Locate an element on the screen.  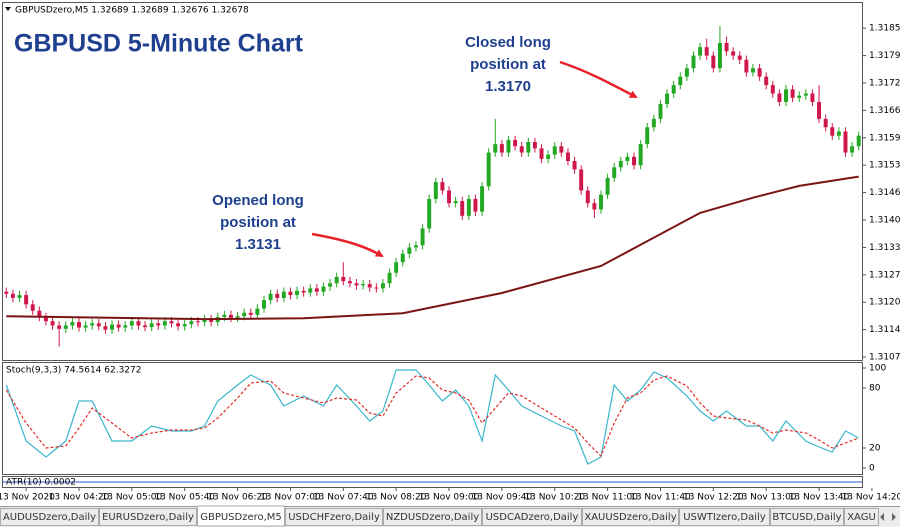
tab-label: USDCHFzero,Daily is located at coordinates (334, 517).